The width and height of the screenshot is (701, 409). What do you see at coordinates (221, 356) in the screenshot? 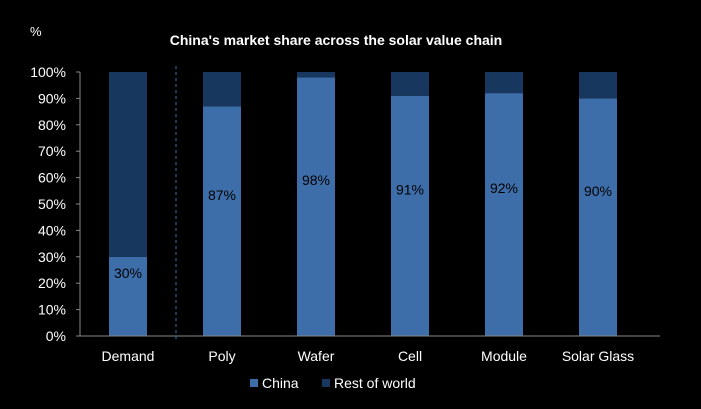
I see `x-tick-label-poly: Poly` at bounding box center [221, 356].